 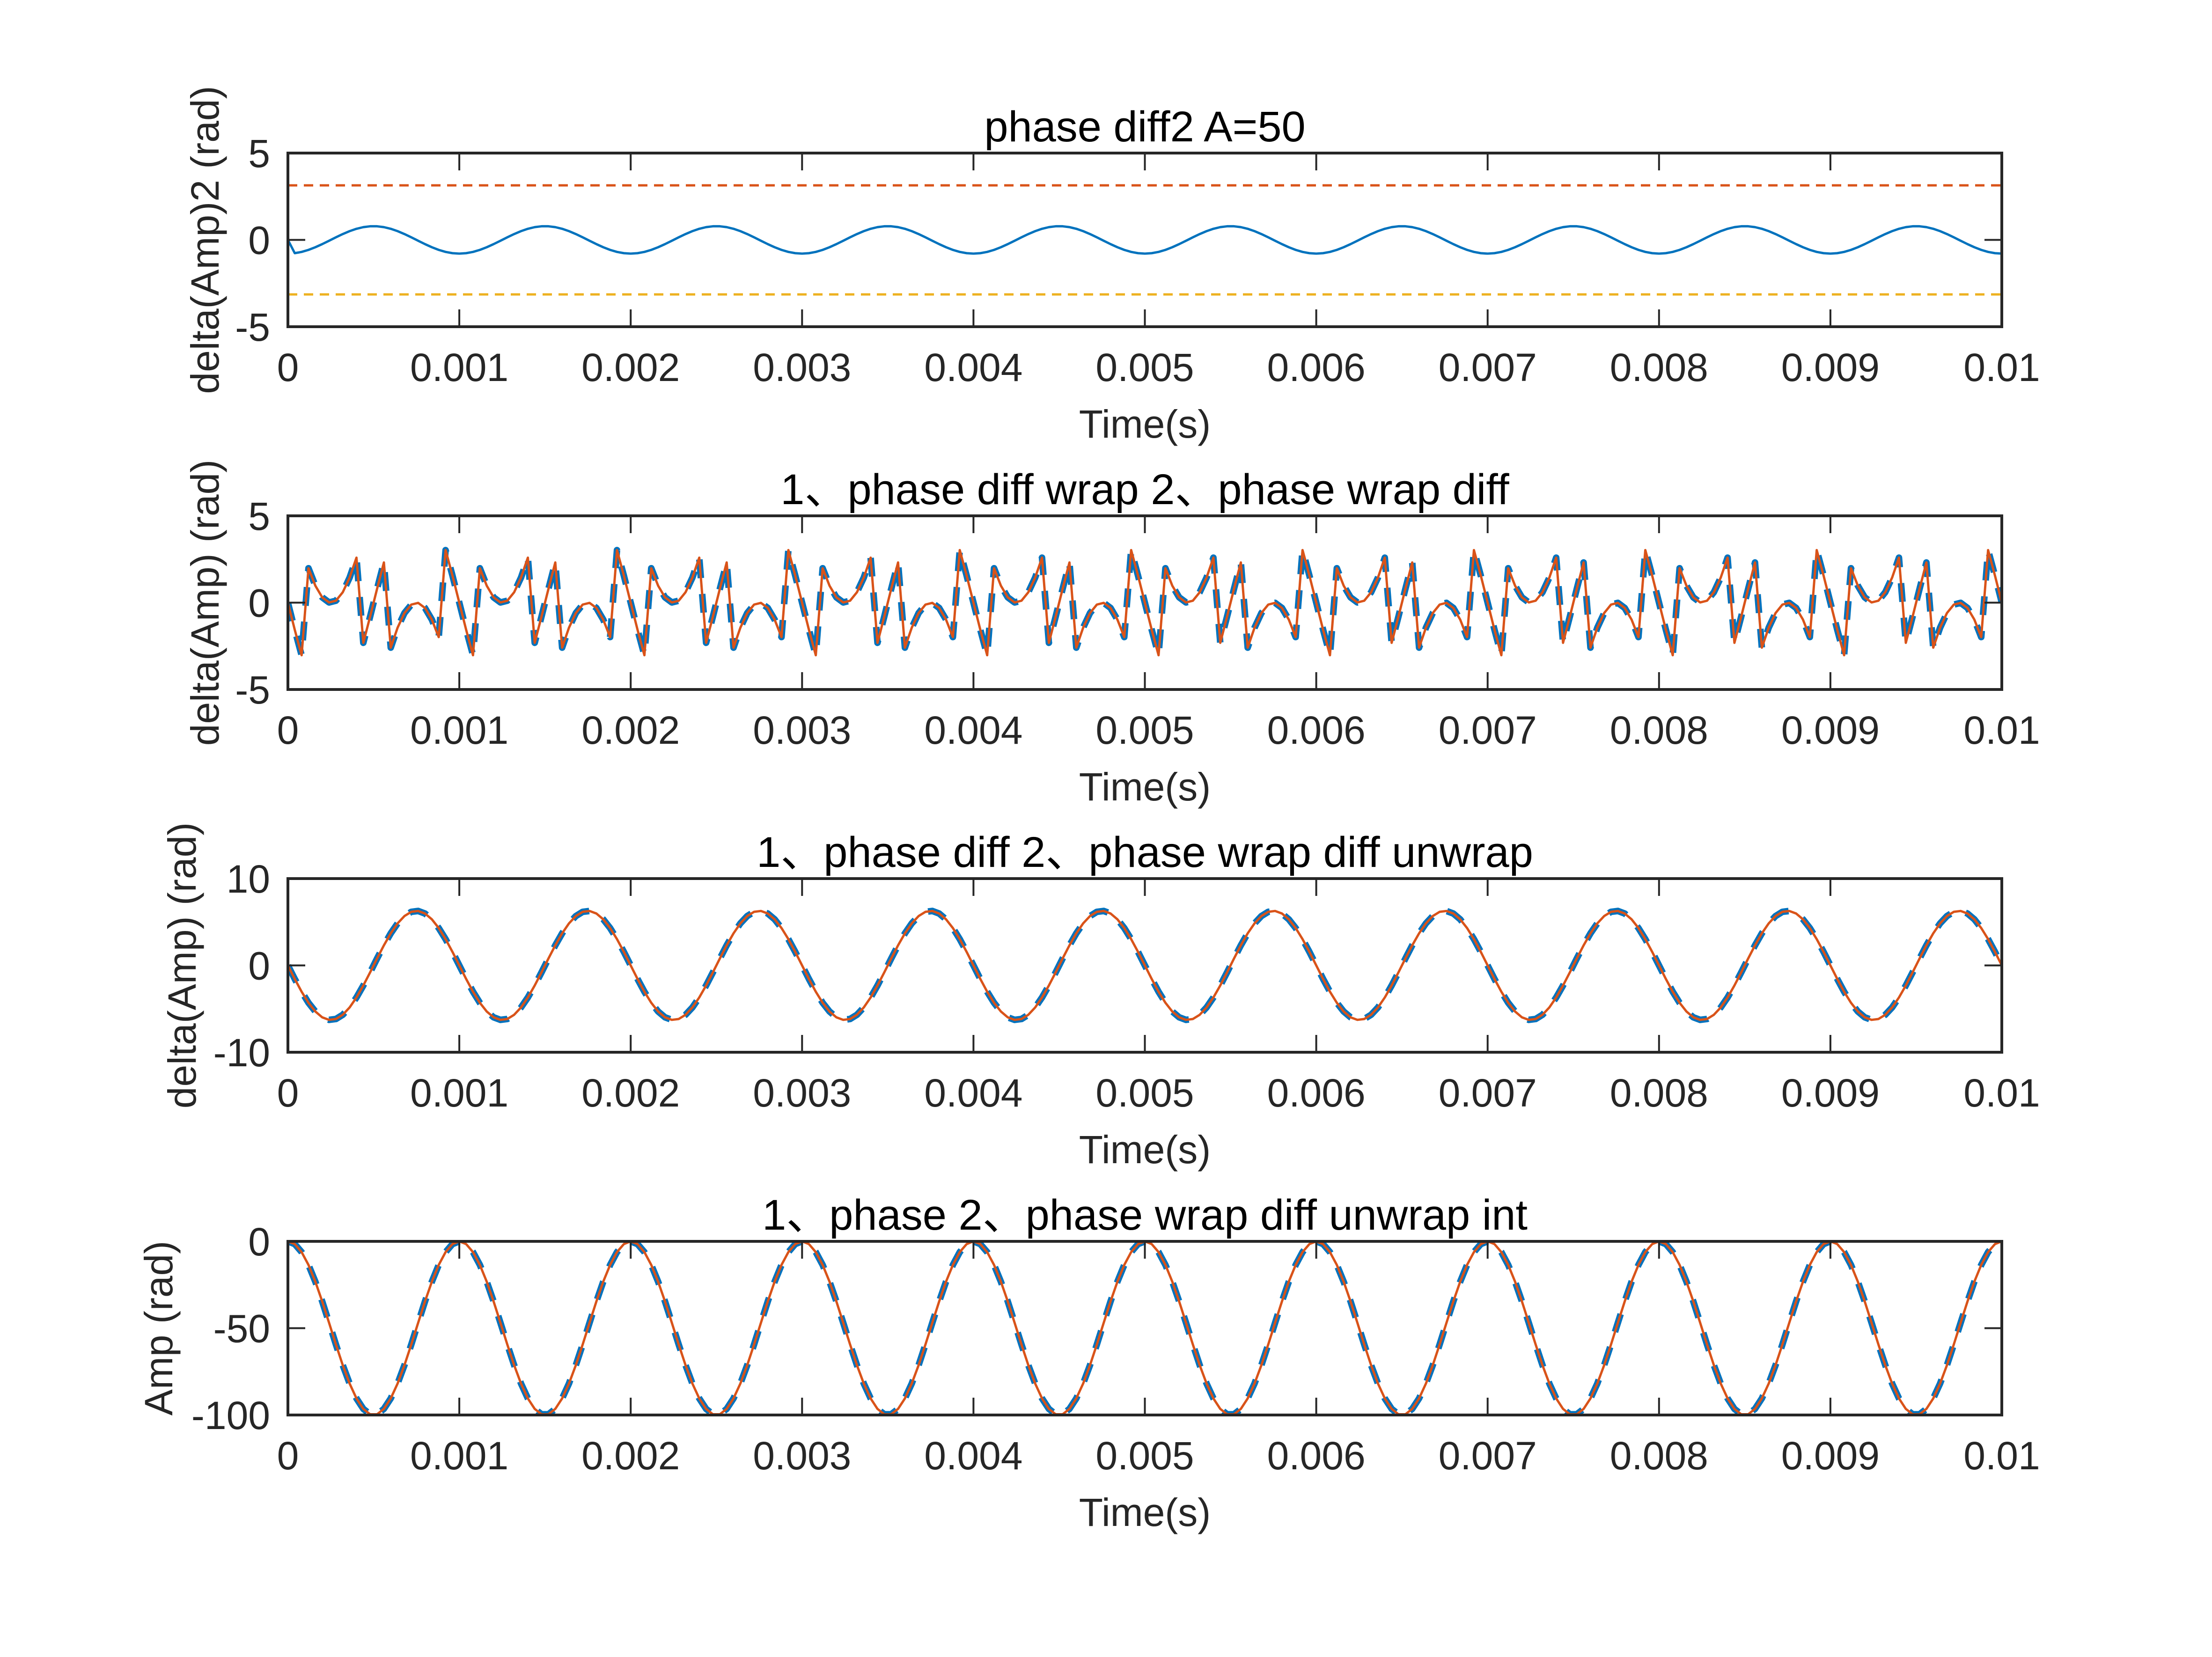 I want to click on subplot-2-plot-area, so click(x=1145, y=603).